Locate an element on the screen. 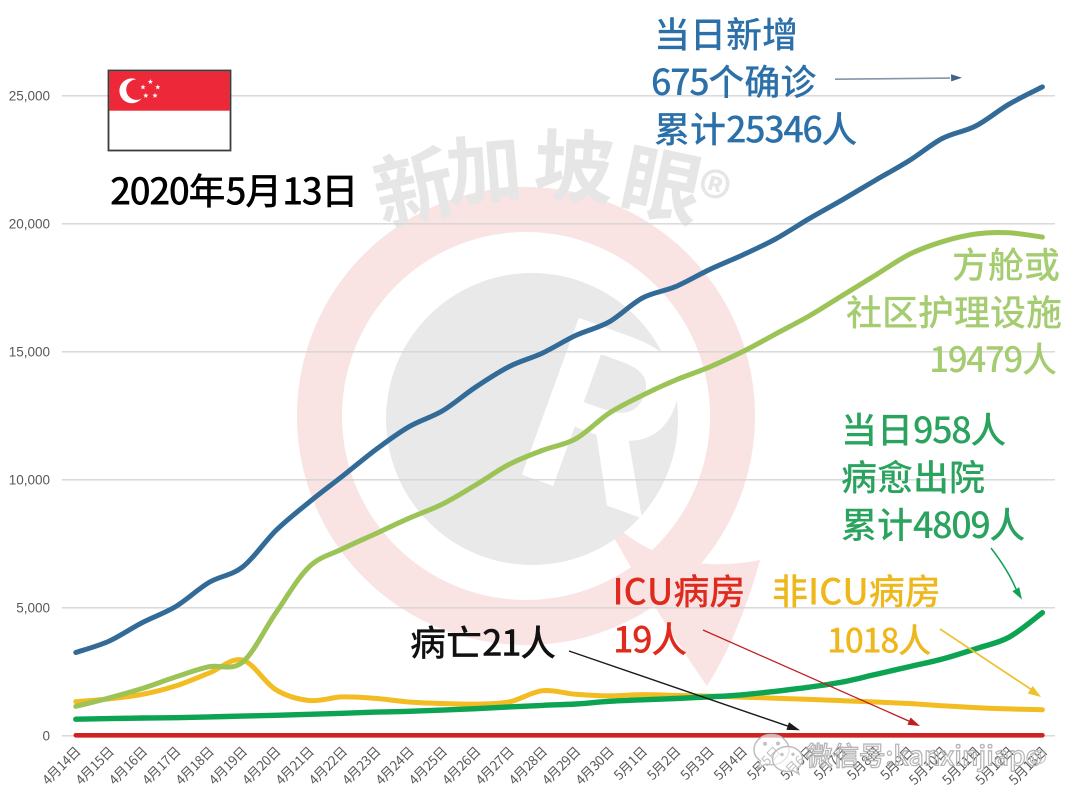 Image resolution: width=1080 pixels, height=806 pixels. svg-text: 20,000 is located at coordinates (29, 223).